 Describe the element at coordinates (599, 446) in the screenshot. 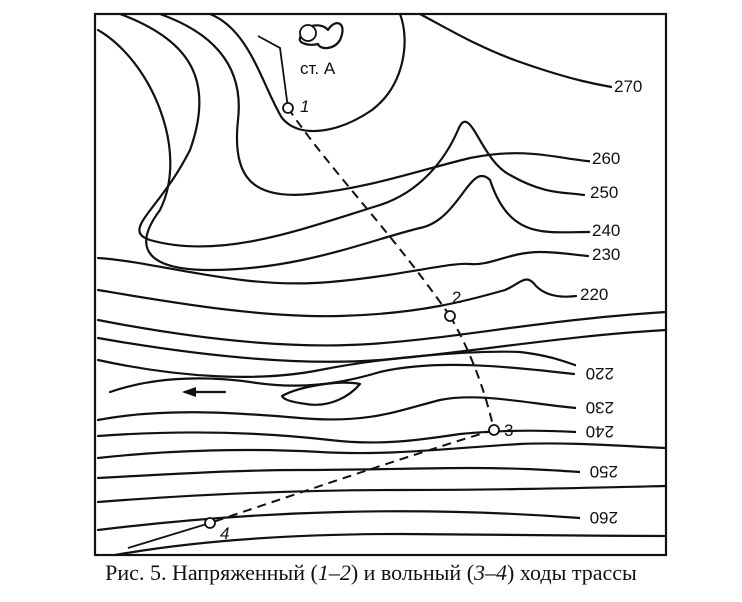

I see `contour-labels-lower: 220 230 240 250 260` at that location.